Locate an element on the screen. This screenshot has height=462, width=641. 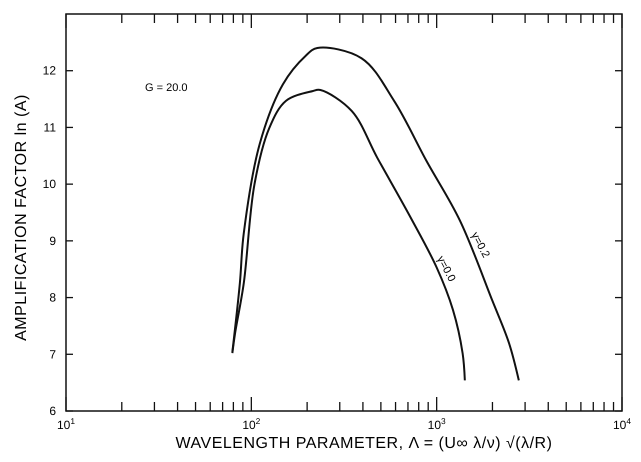
y-tick-label: 12 is located at coordinates (49, 71).